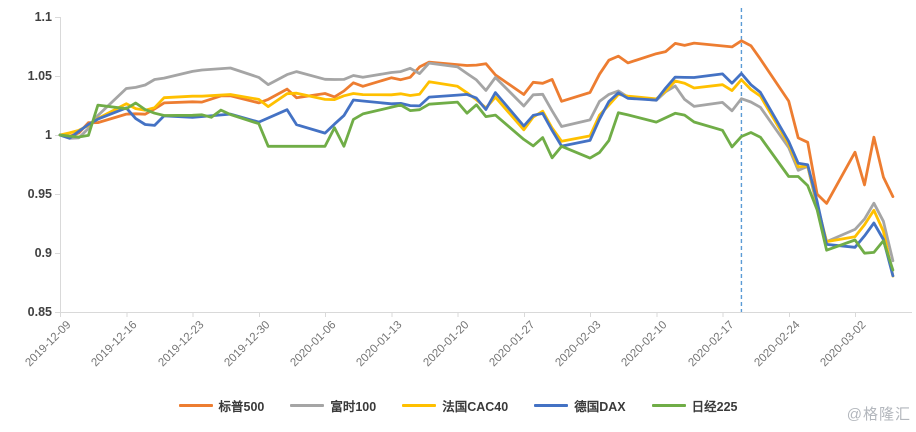  What do you see at coordinates (551, 405) in the screenshot?
I see `legend-line-marker-dax` at bounding box center [551, 405].